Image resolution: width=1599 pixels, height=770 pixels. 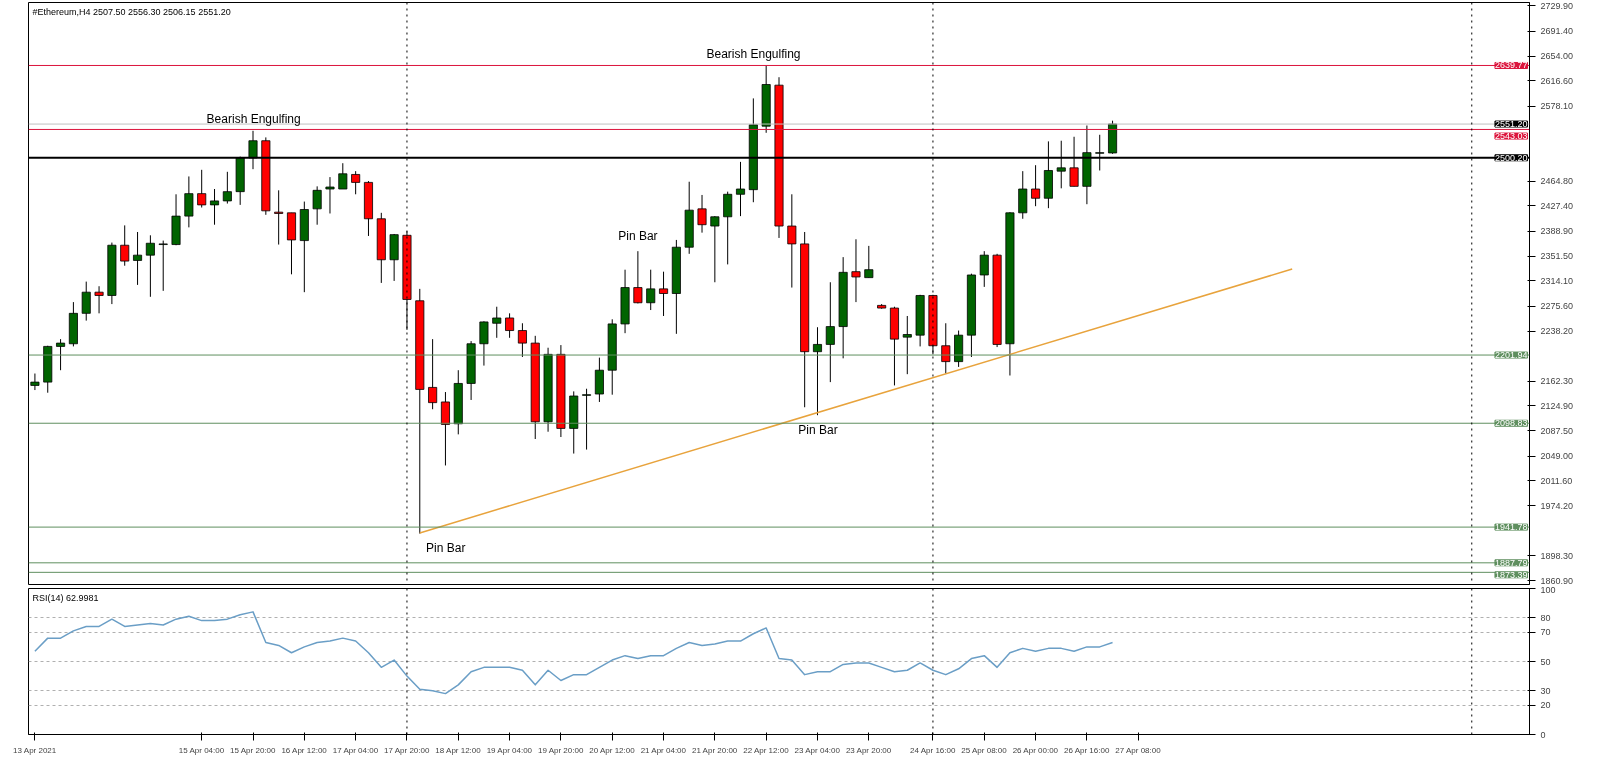 I want to click on x-tick-label: 26 Apr 00:00, so click(x=1035, y=750).